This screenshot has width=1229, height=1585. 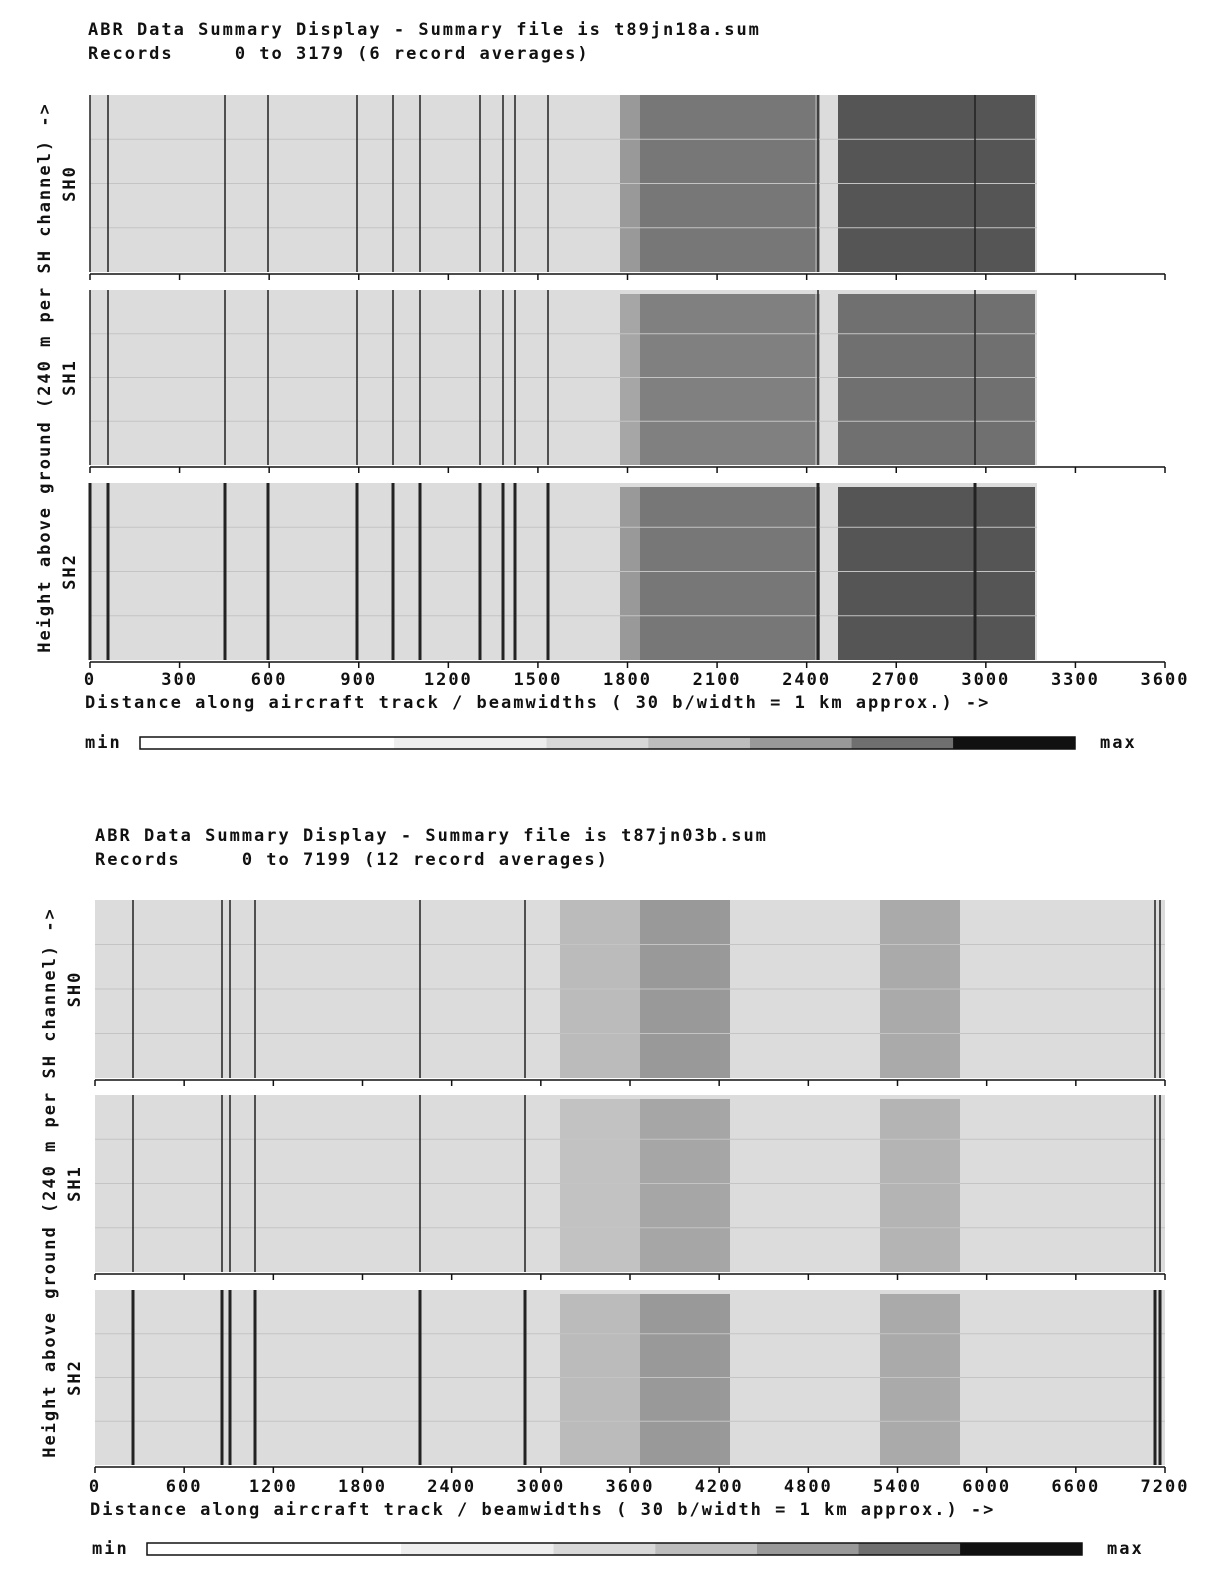 What do you see at coordinates (1075, 680) in the screenshot?
I see `x-tick-label: 3300` at bounding box center [1075, 680].